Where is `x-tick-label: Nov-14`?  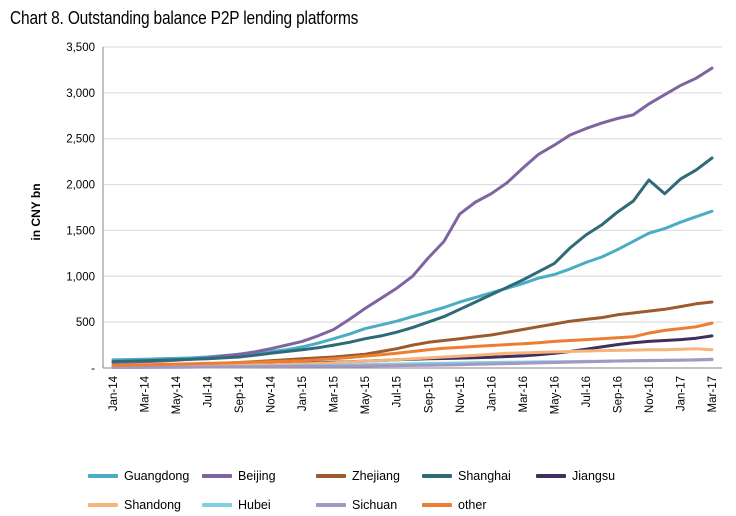
x-tick-label: Nov-14 is located at coordinates (272, 394).